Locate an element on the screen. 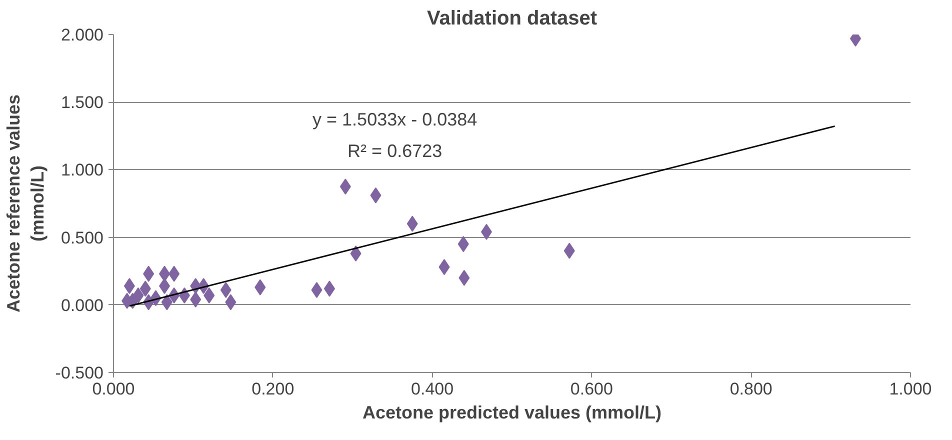  x-tick-label: 0.600 is located at coordinates (591, 389).